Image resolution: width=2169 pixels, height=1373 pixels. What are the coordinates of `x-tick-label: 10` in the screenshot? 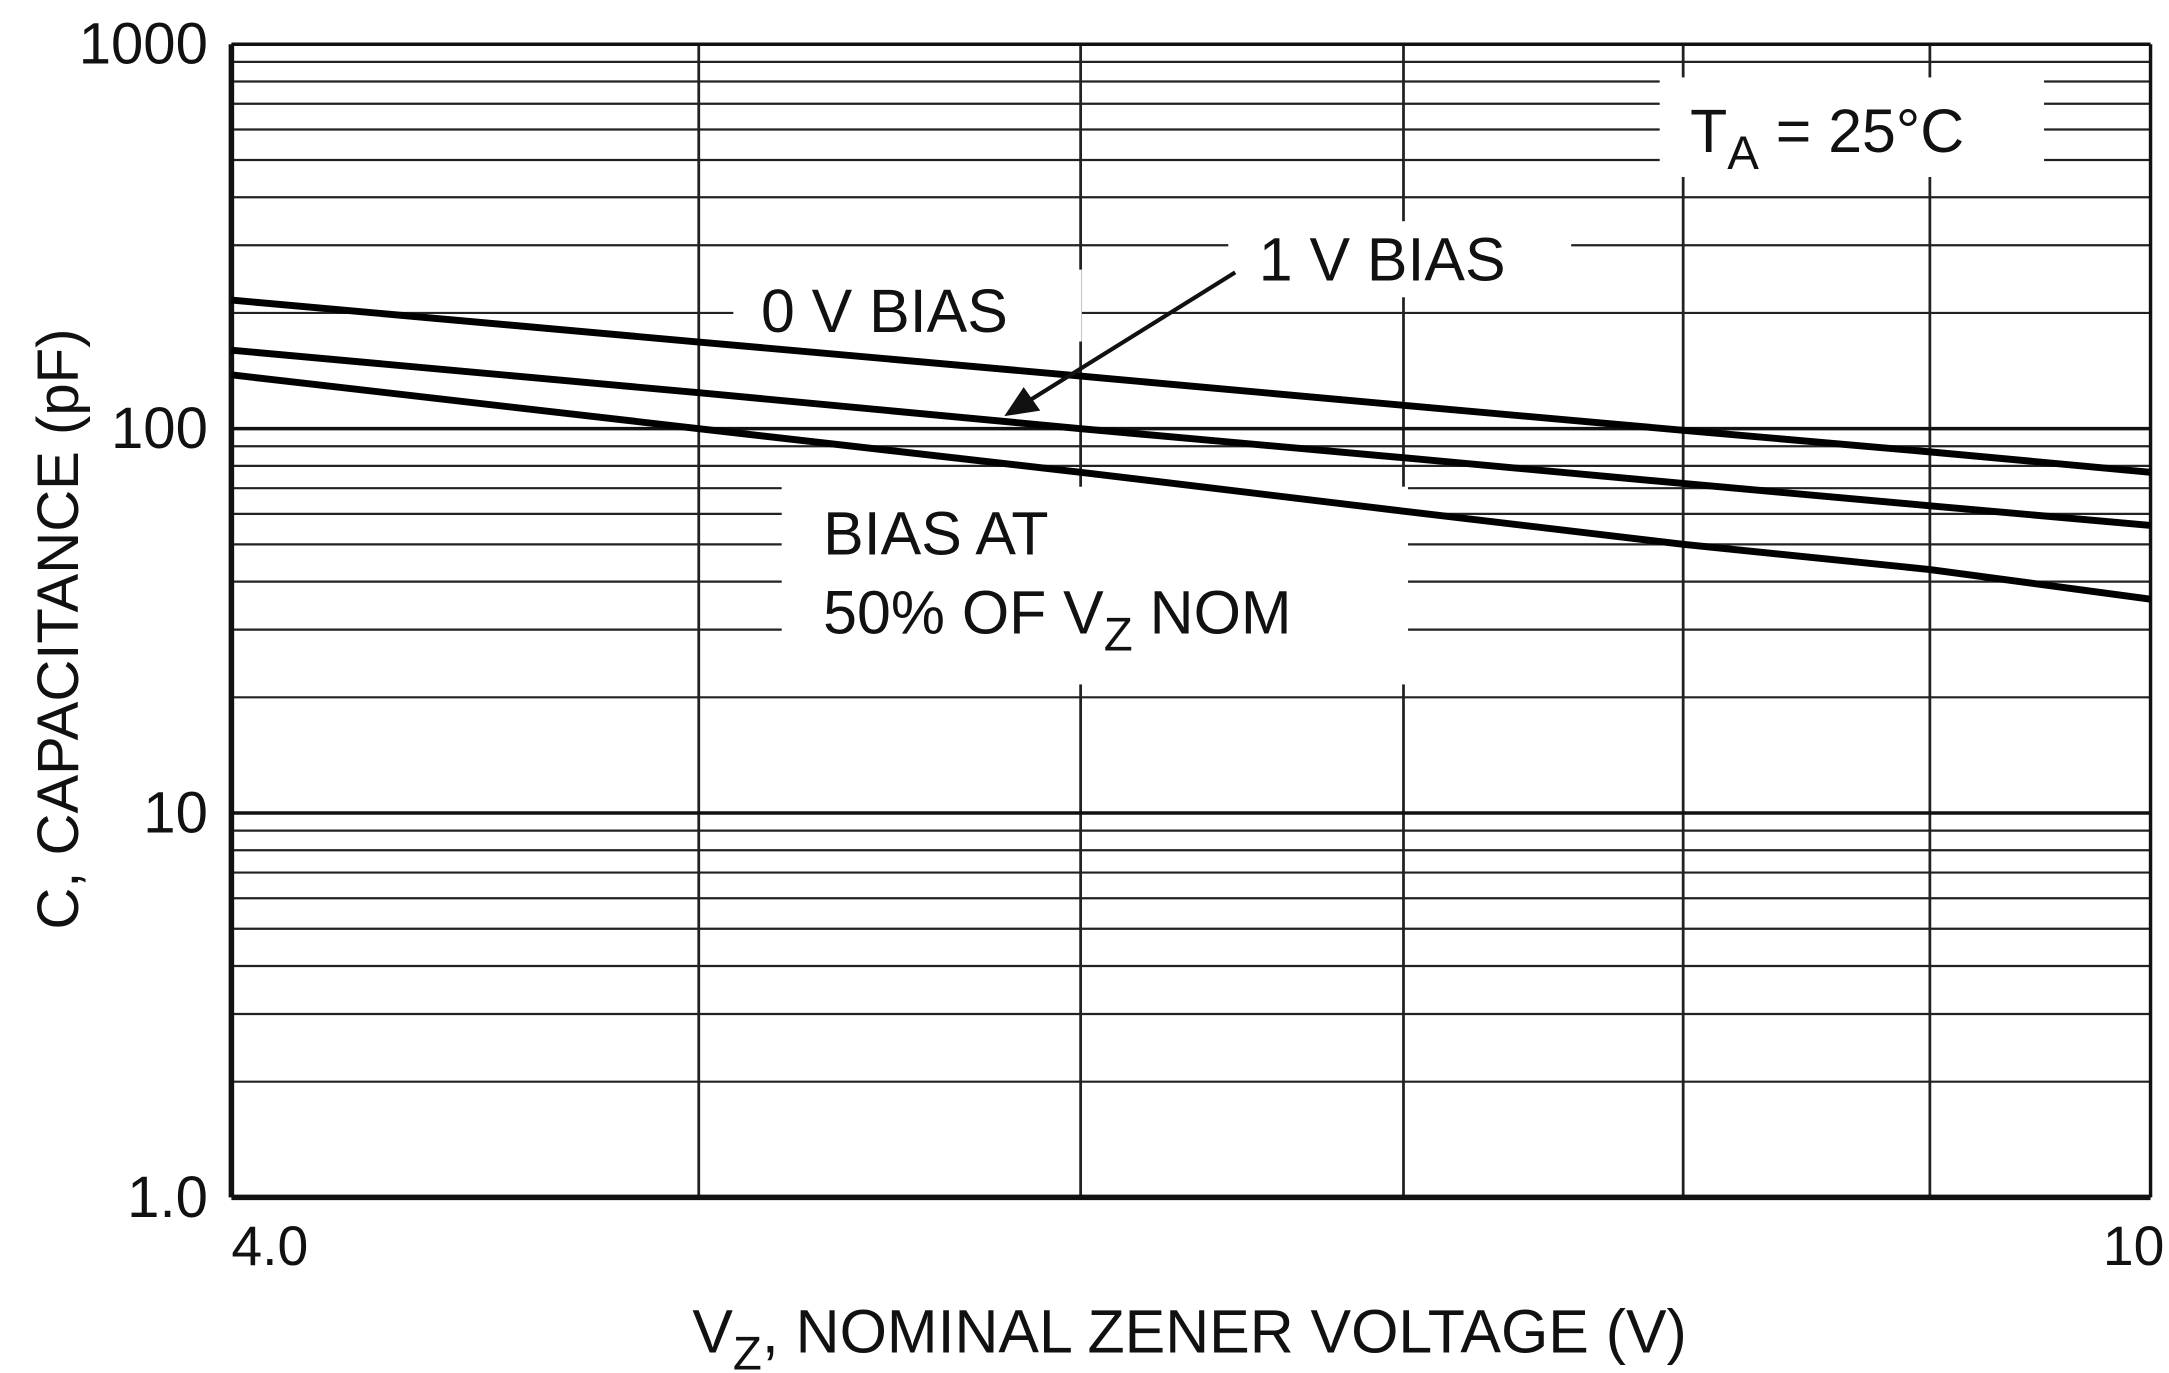 It's located at (2134, 1246).